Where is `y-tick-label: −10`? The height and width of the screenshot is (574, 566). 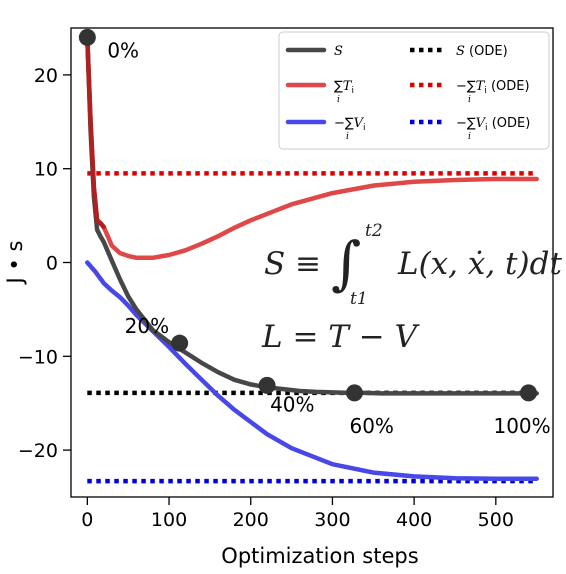 y-tick-label: −10 is located at coordinates (38, 357).